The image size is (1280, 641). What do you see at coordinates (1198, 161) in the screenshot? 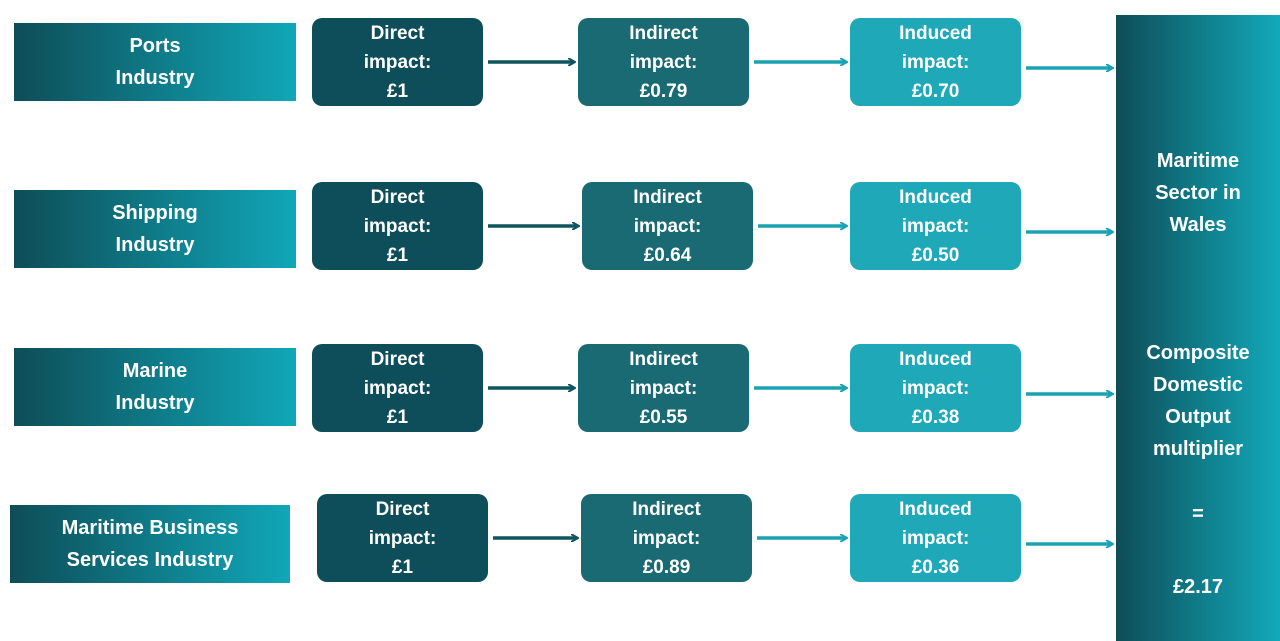
I see `summary-text: Maritime` at bounding box center [1198, 161].